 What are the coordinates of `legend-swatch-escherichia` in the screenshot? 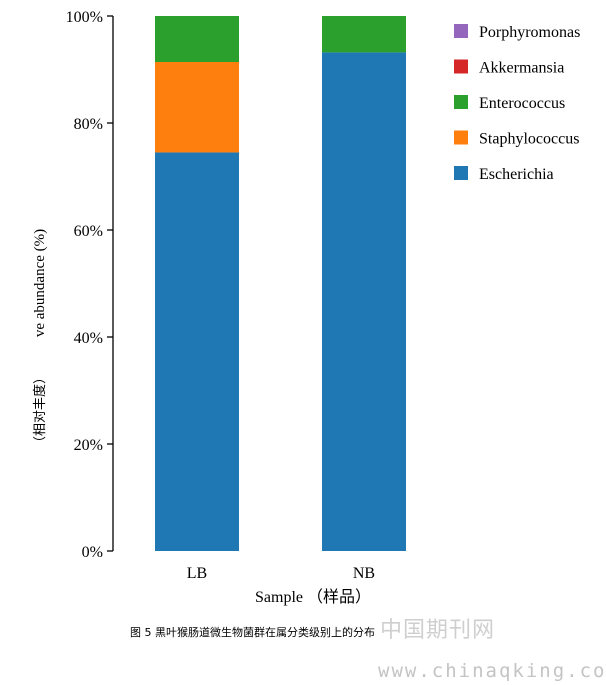 It's located at (461, 173).